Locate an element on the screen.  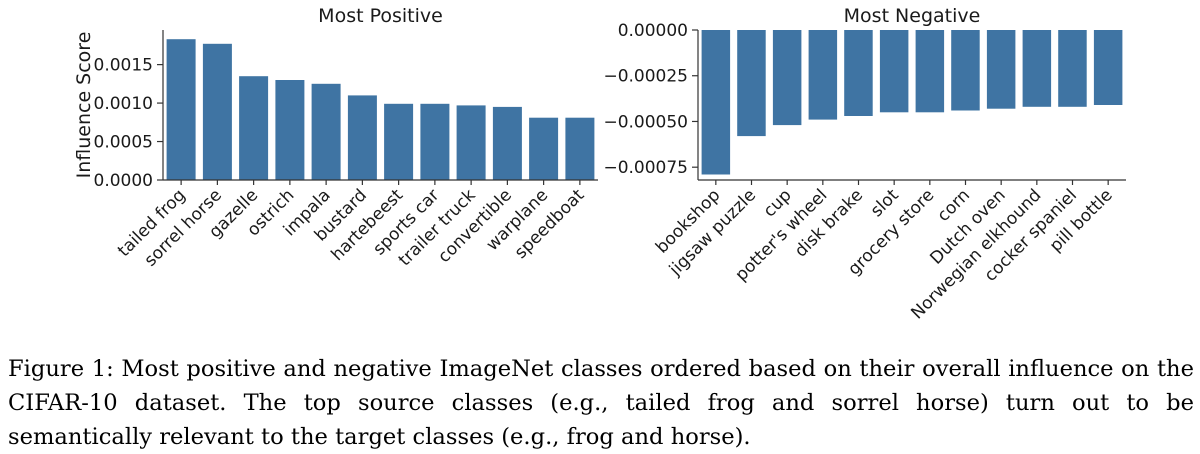
chart-title: Most Negative is located at coordinates (912, 16).